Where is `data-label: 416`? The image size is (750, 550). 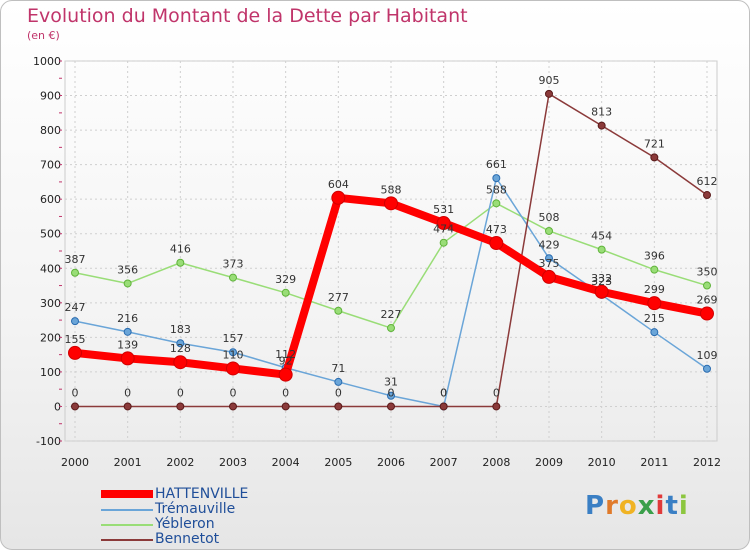 data-label: 416 is located at coordinates (180, 249).